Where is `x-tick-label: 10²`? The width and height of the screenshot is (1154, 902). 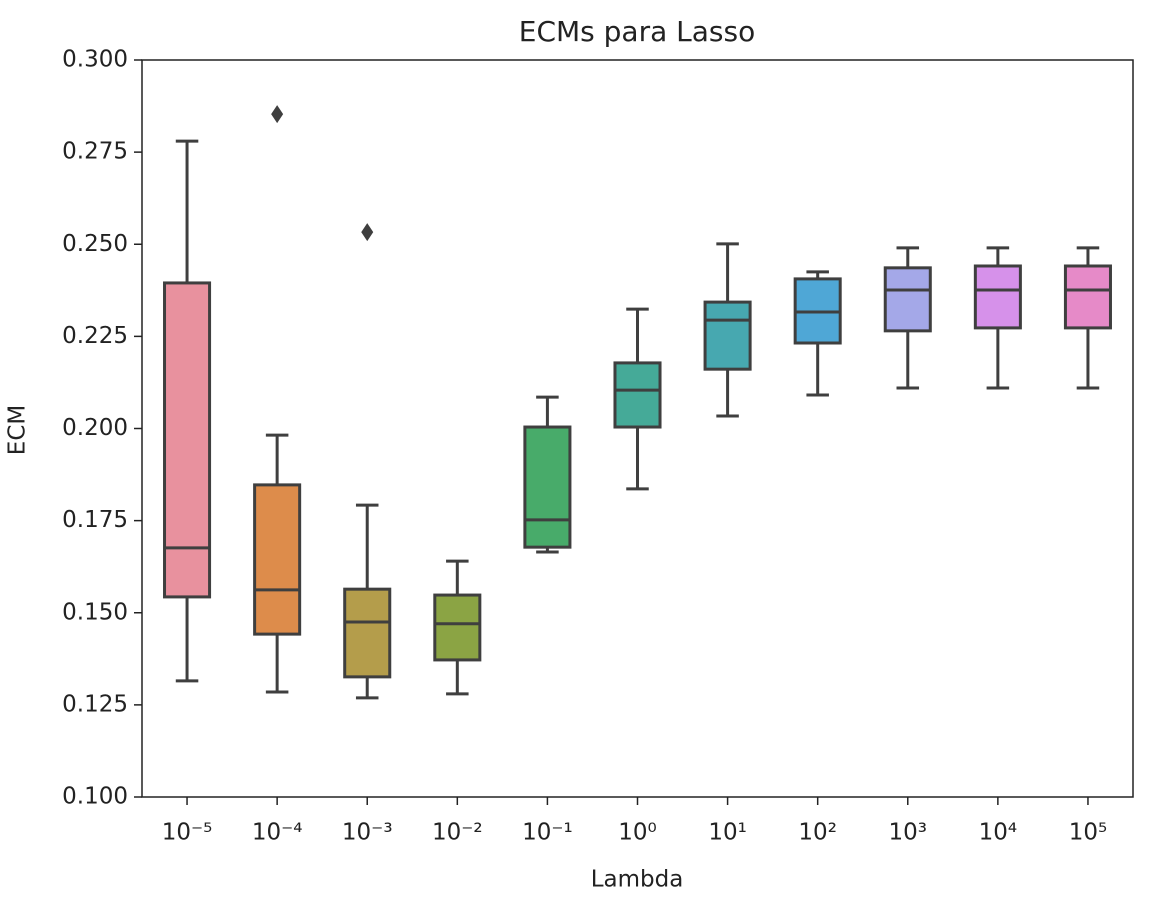
x-tick-label: 10² is located at coordinates (817, 833).